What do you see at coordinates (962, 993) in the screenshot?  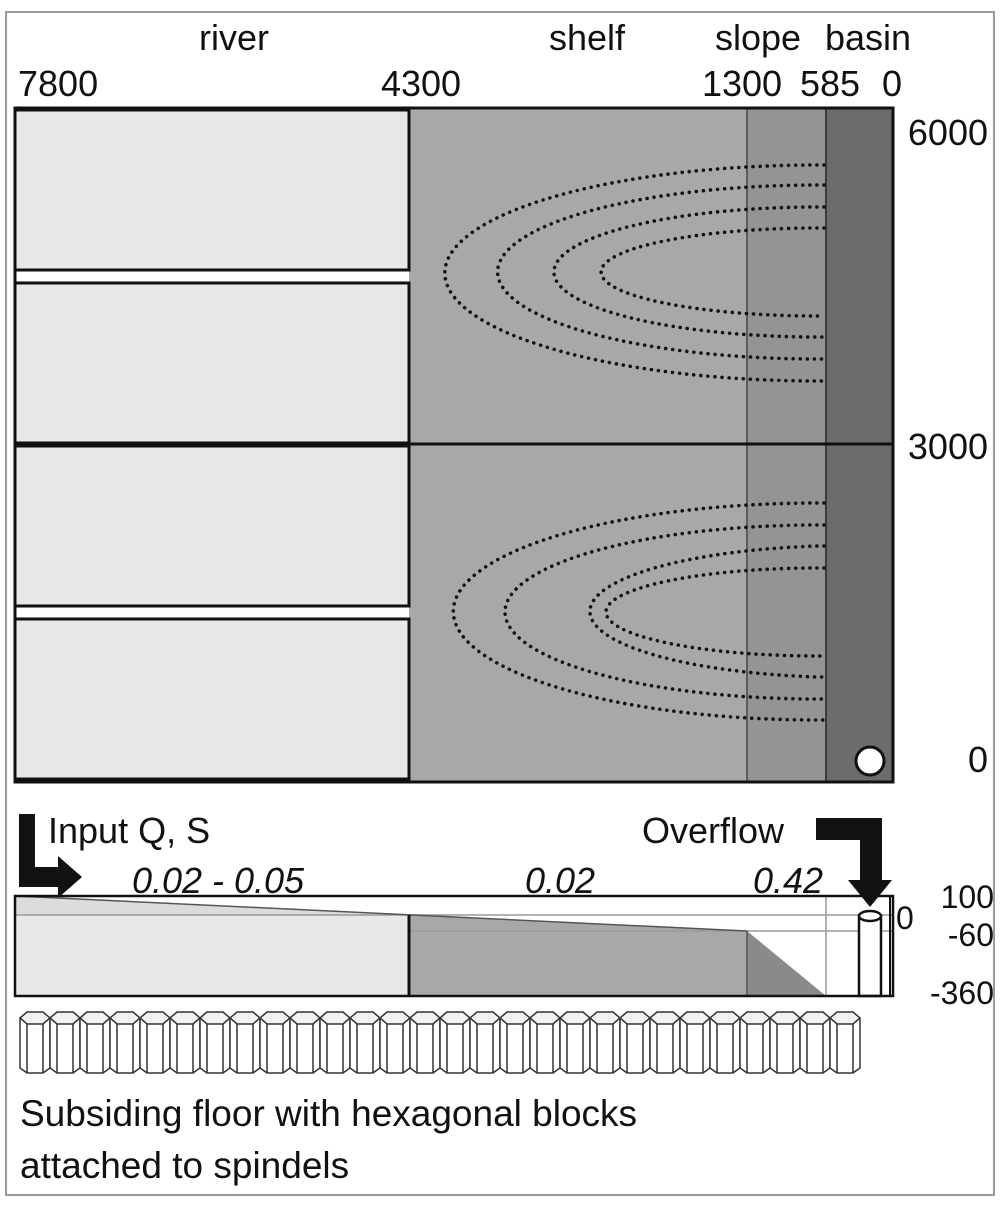 I see `elevation-tick-label: -360` at bounding box center [962, 993].